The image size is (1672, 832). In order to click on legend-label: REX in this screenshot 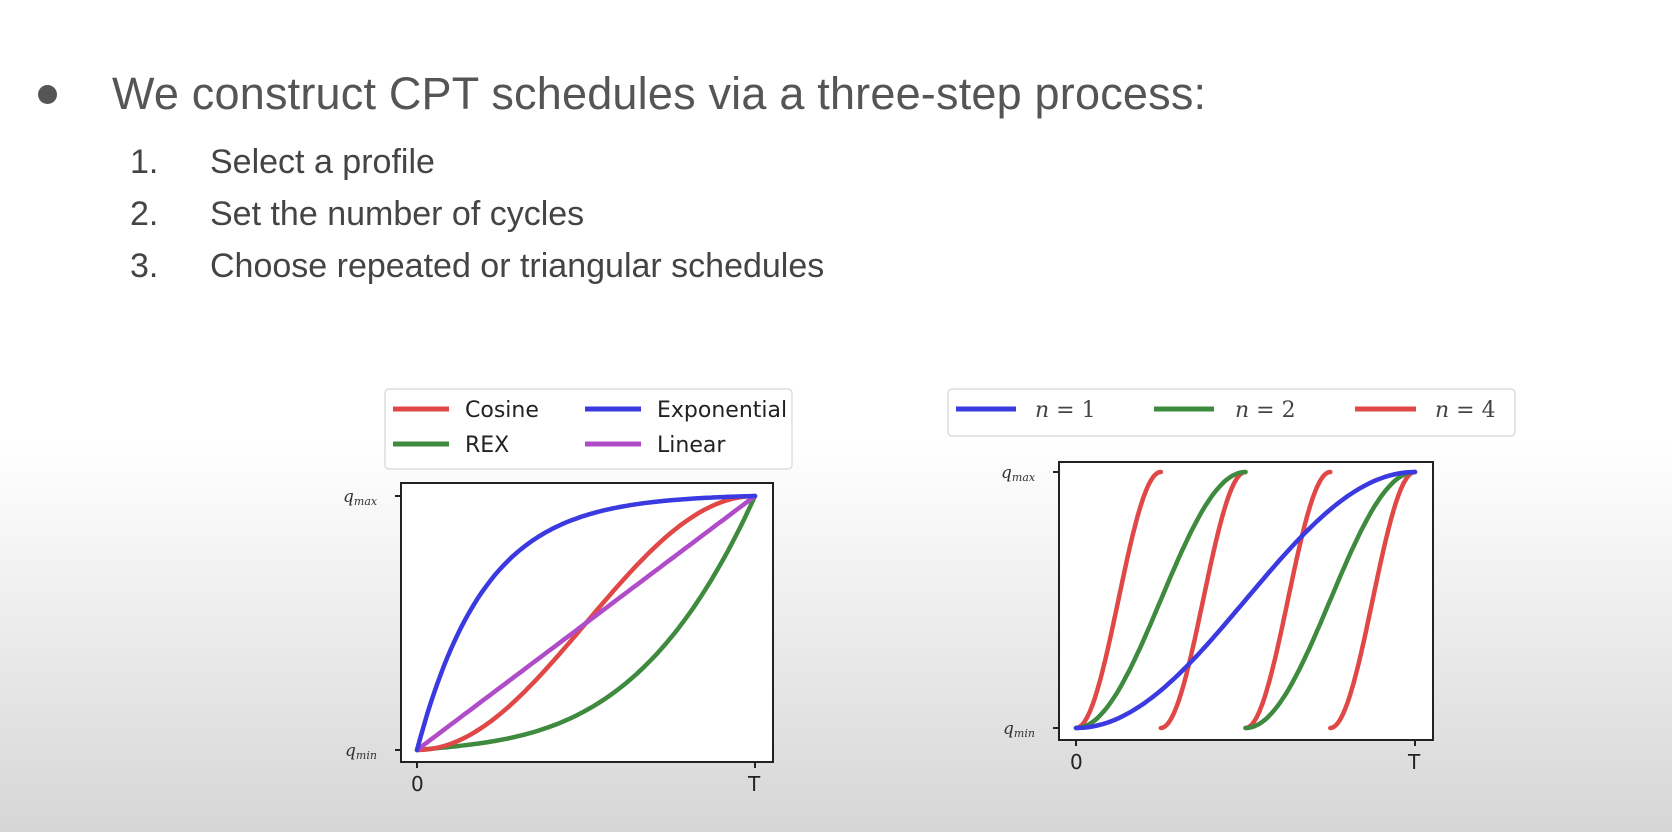, I will do `click(487, 445)`.